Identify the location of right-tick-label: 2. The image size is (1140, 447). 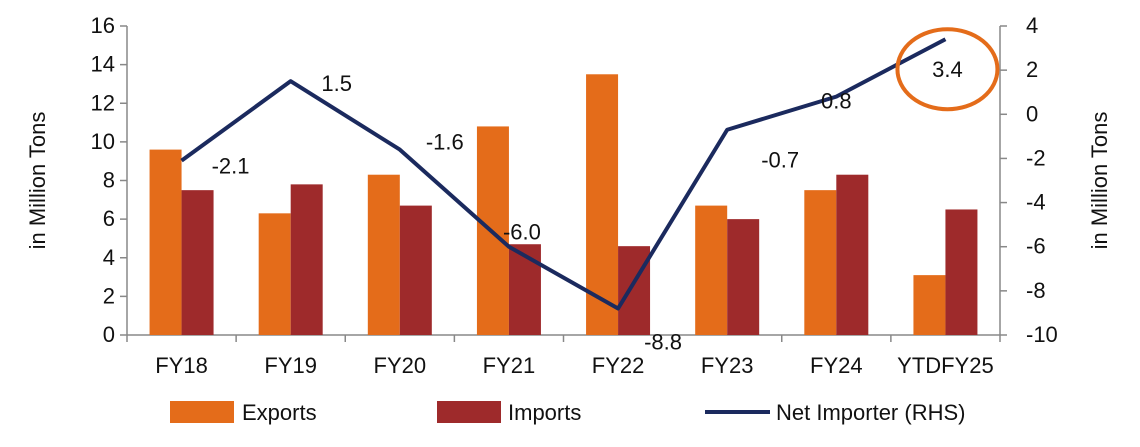
(1032, 69).